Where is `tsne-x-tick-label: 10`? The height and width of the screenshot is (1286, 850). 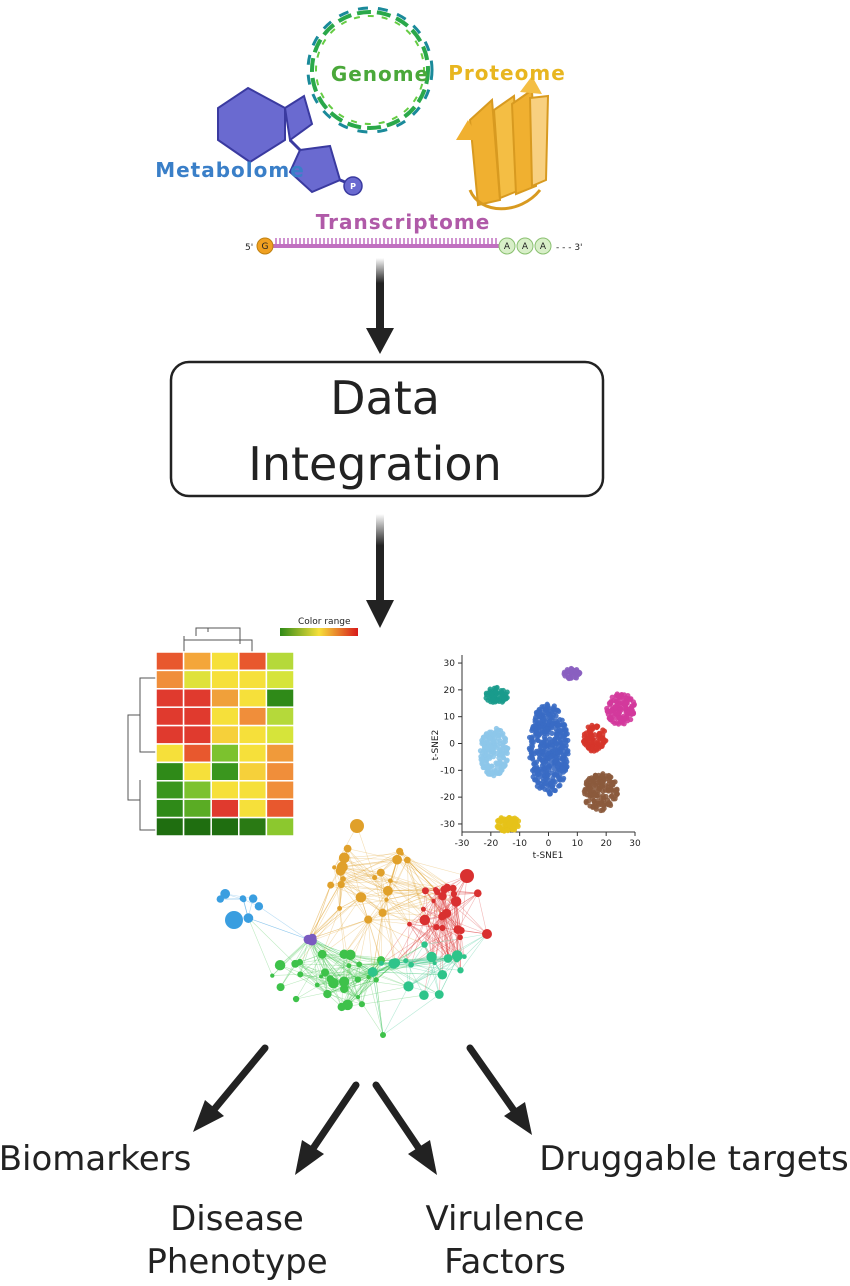
tsne-x-tick-label: 10 is located at coordinates (578, 844).